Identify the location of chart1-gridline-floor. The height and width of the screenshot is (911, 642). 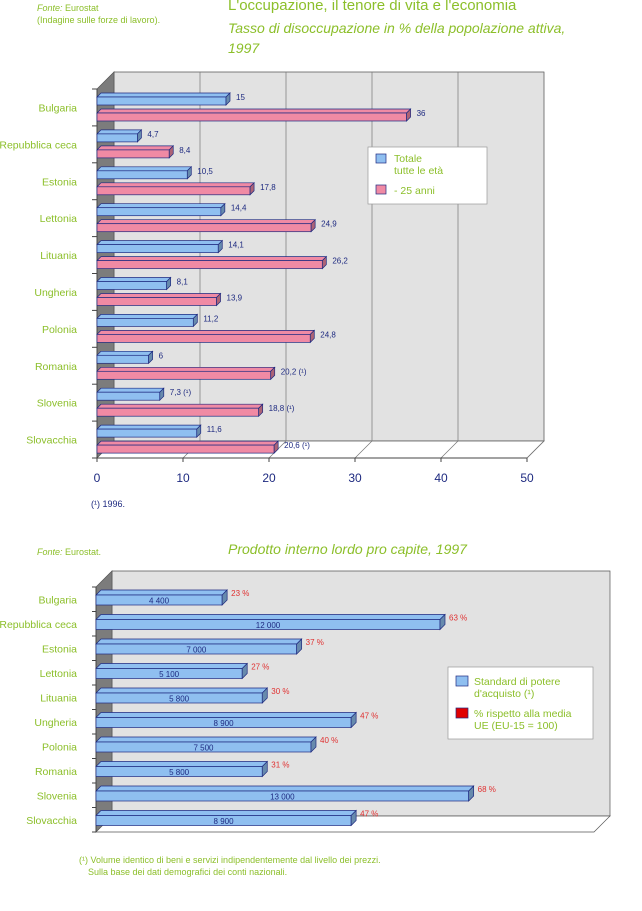
(449, 449).